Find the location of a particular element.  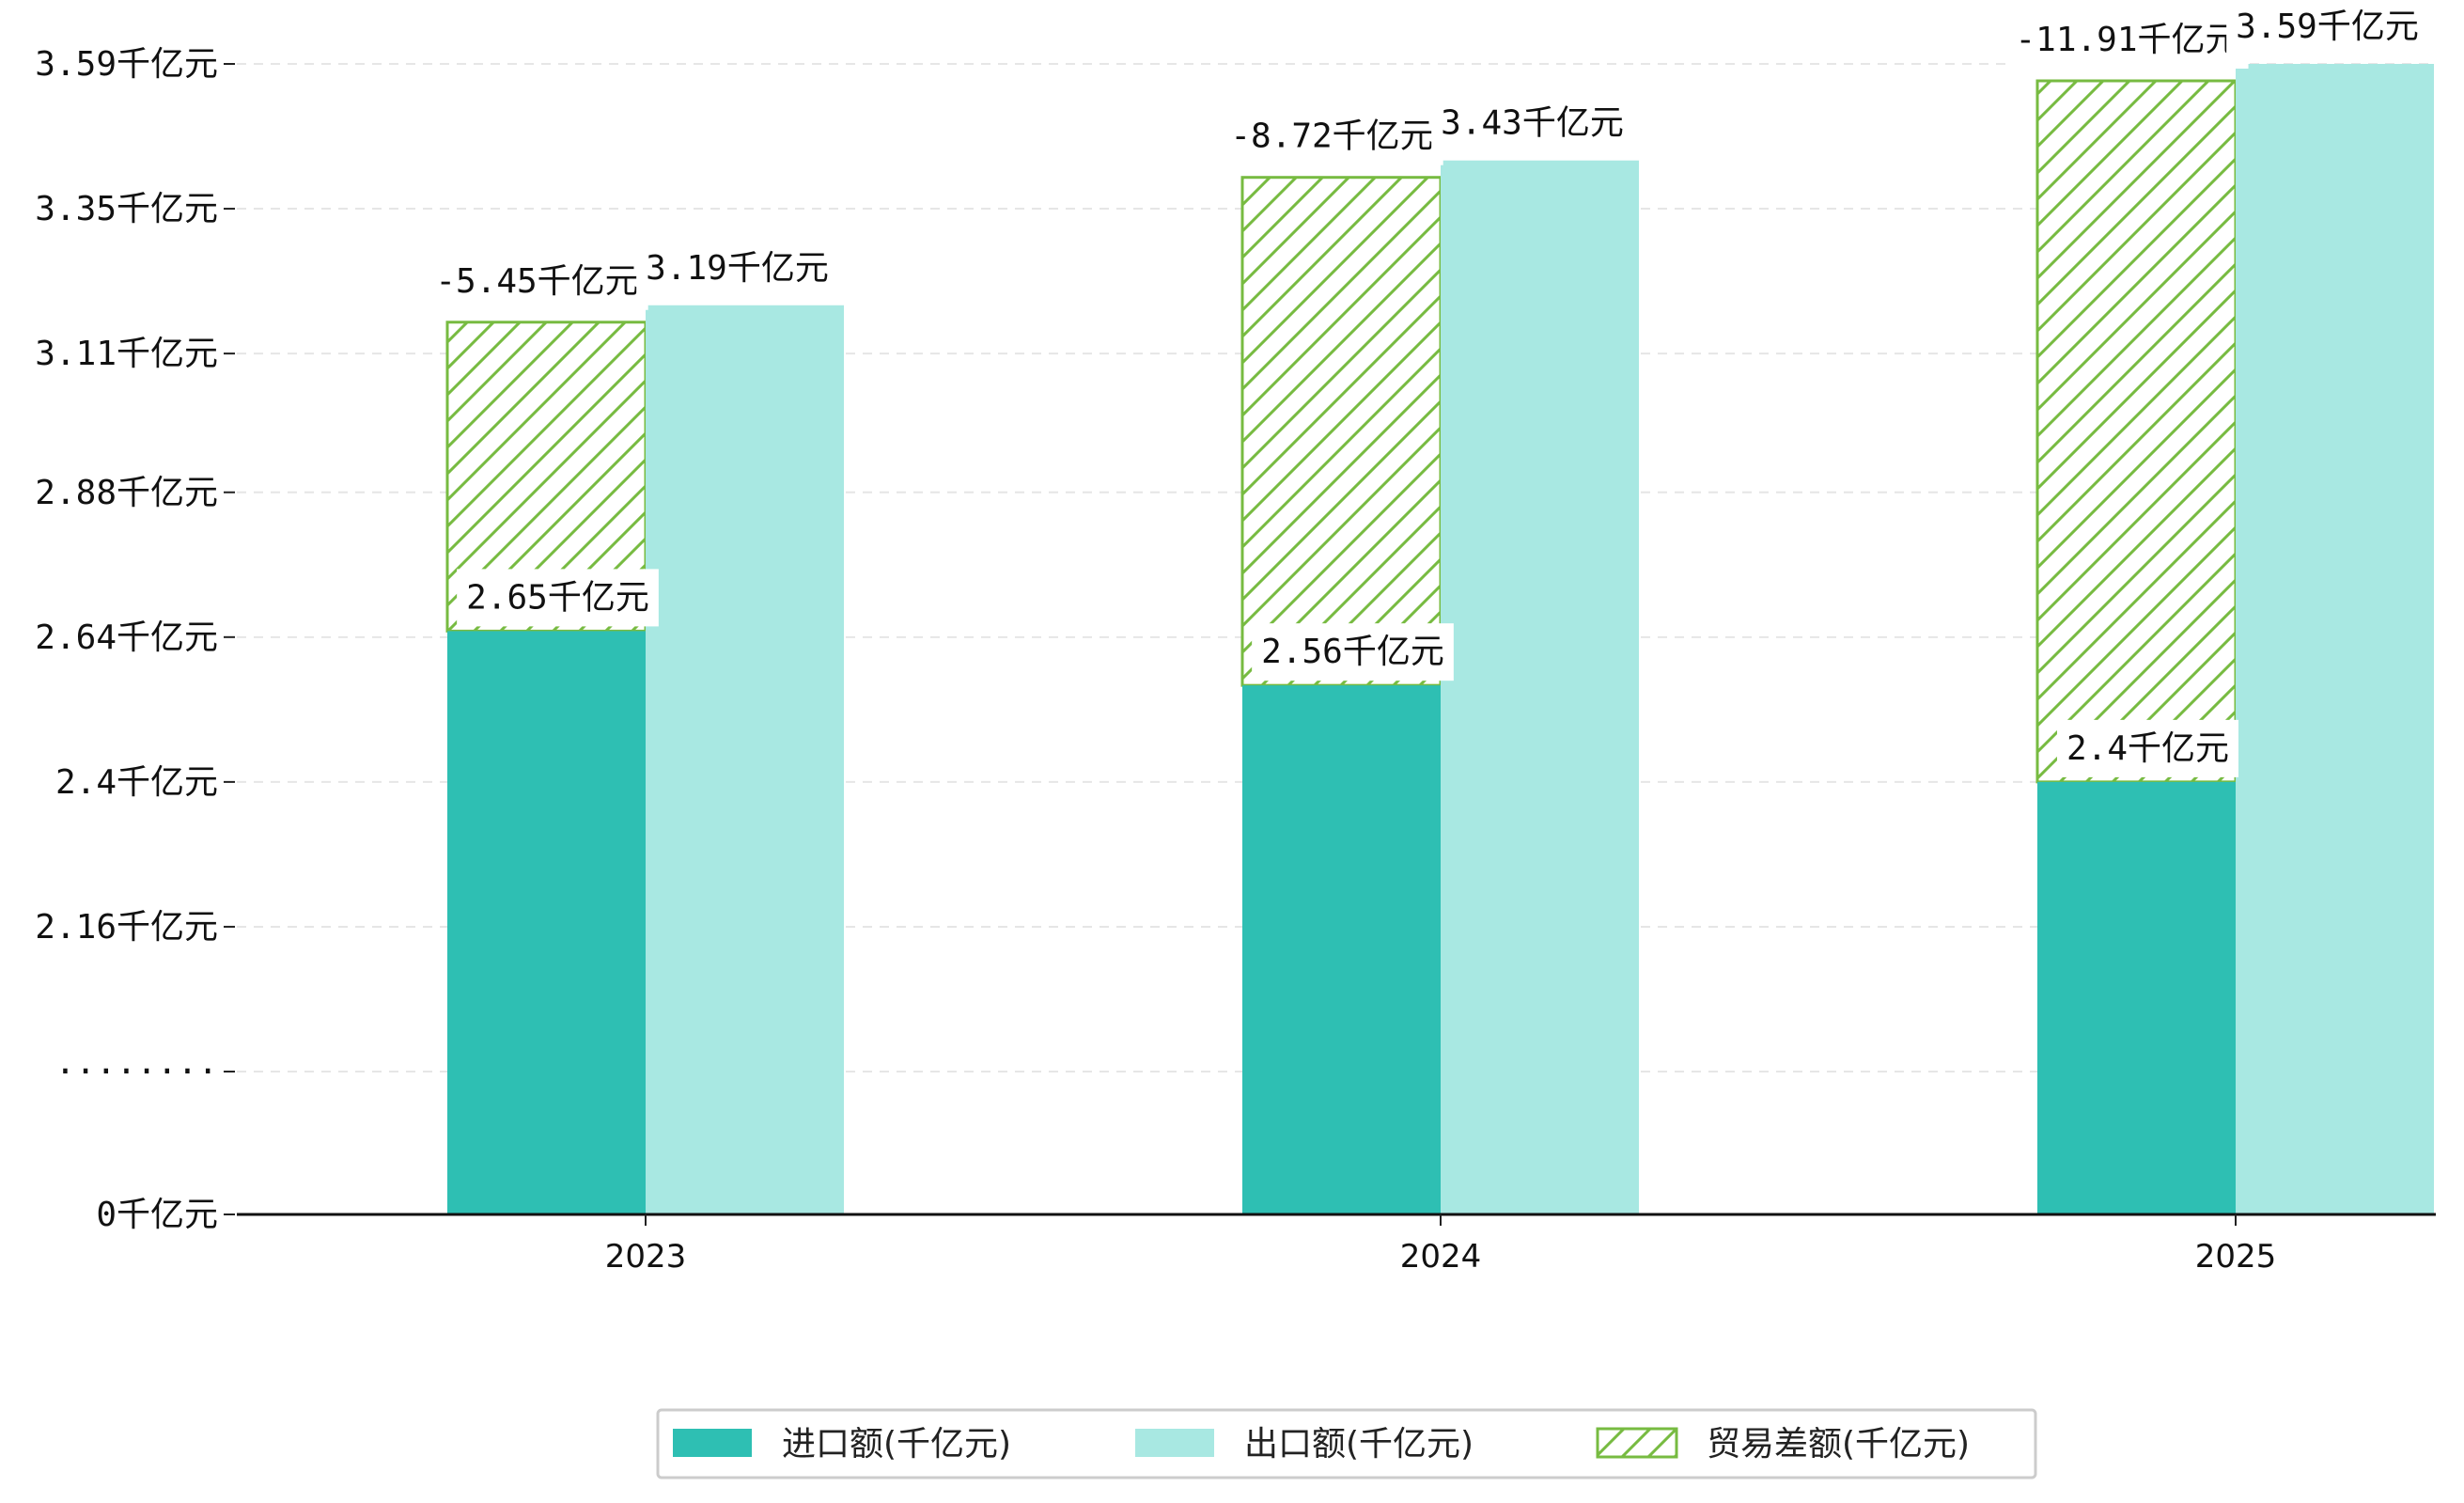

import-value-label: 2.4千亿元 is located at coordinates (2147, 748).